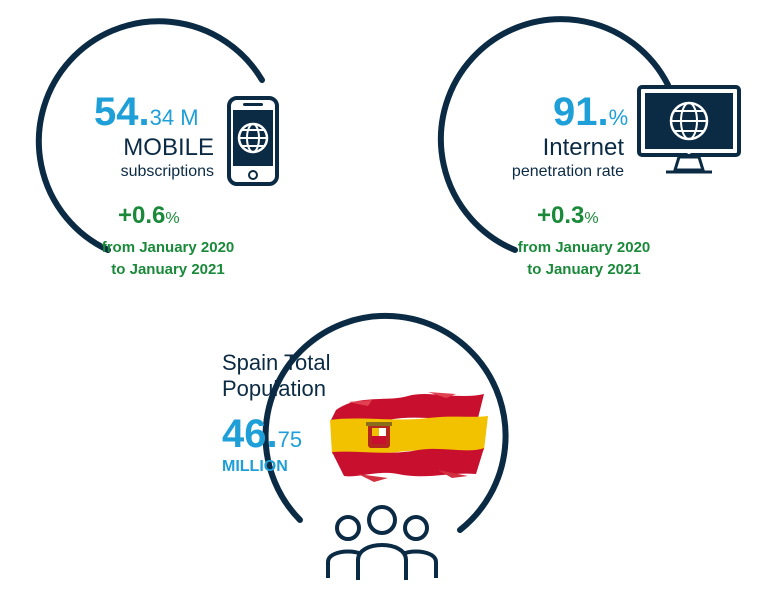 Image resolution: width=768 pixels, height=600 pixels. What do you see at coordinates (584, 247) in the screenshot?
I see `internet-period-line1: from January 2020` at bounding box center [584, 247].